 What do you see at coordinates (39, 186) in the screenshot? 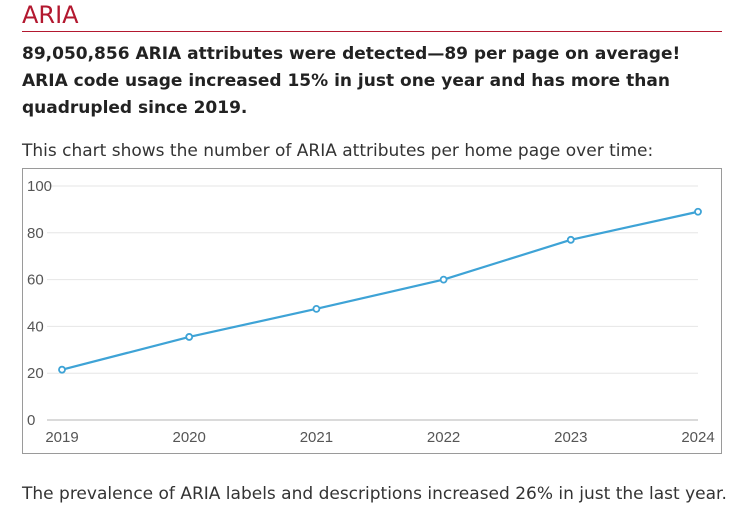
I see `y-tick-label: 100` at bounding box center [39, 186].